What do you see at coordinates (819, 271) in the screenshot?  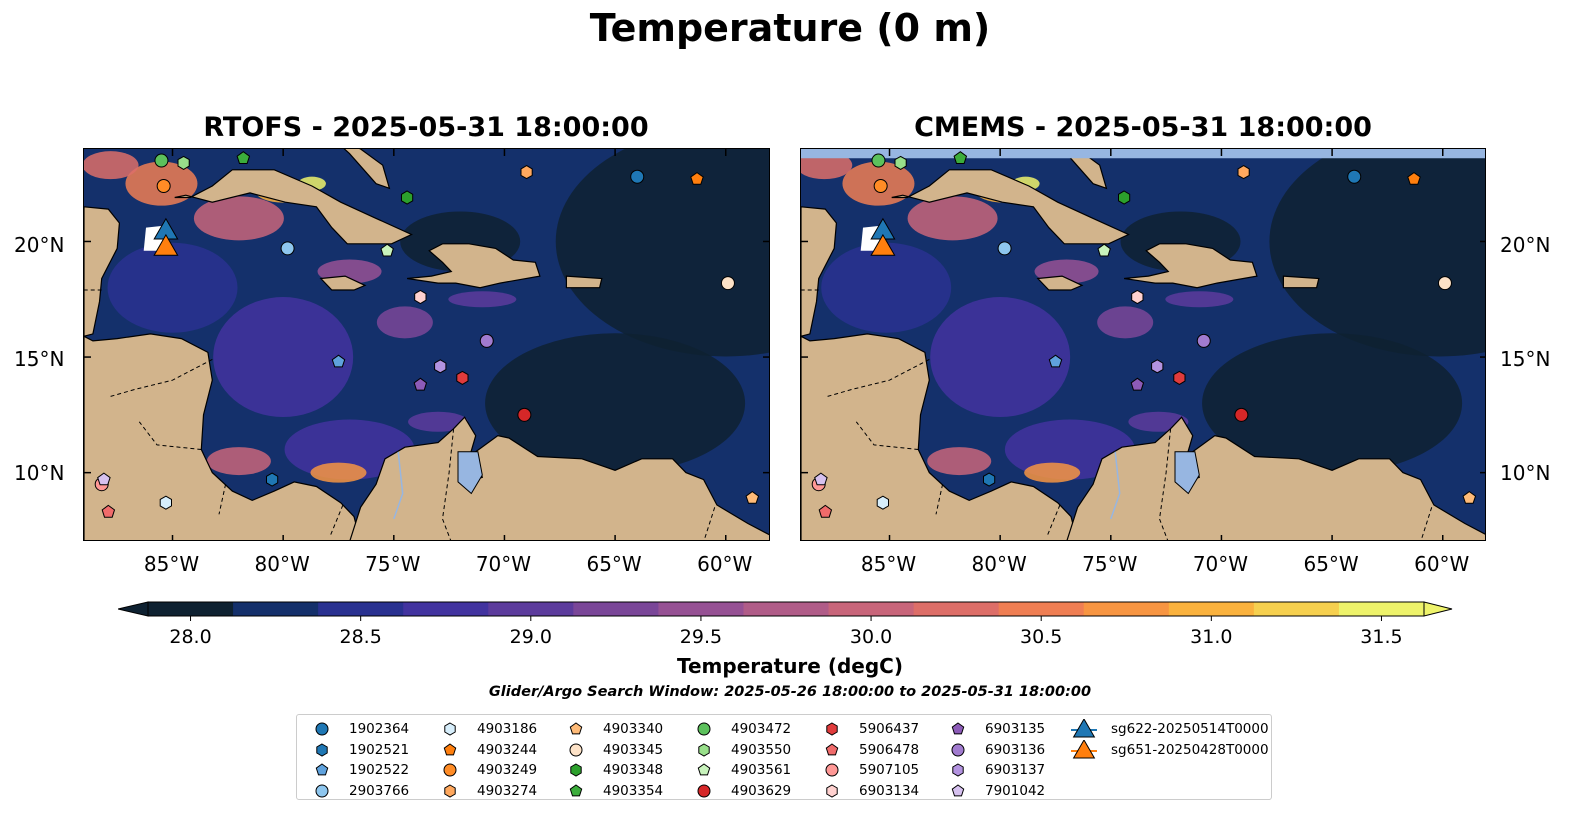 I see `land-yucatan` at bounding box center [819, 271].